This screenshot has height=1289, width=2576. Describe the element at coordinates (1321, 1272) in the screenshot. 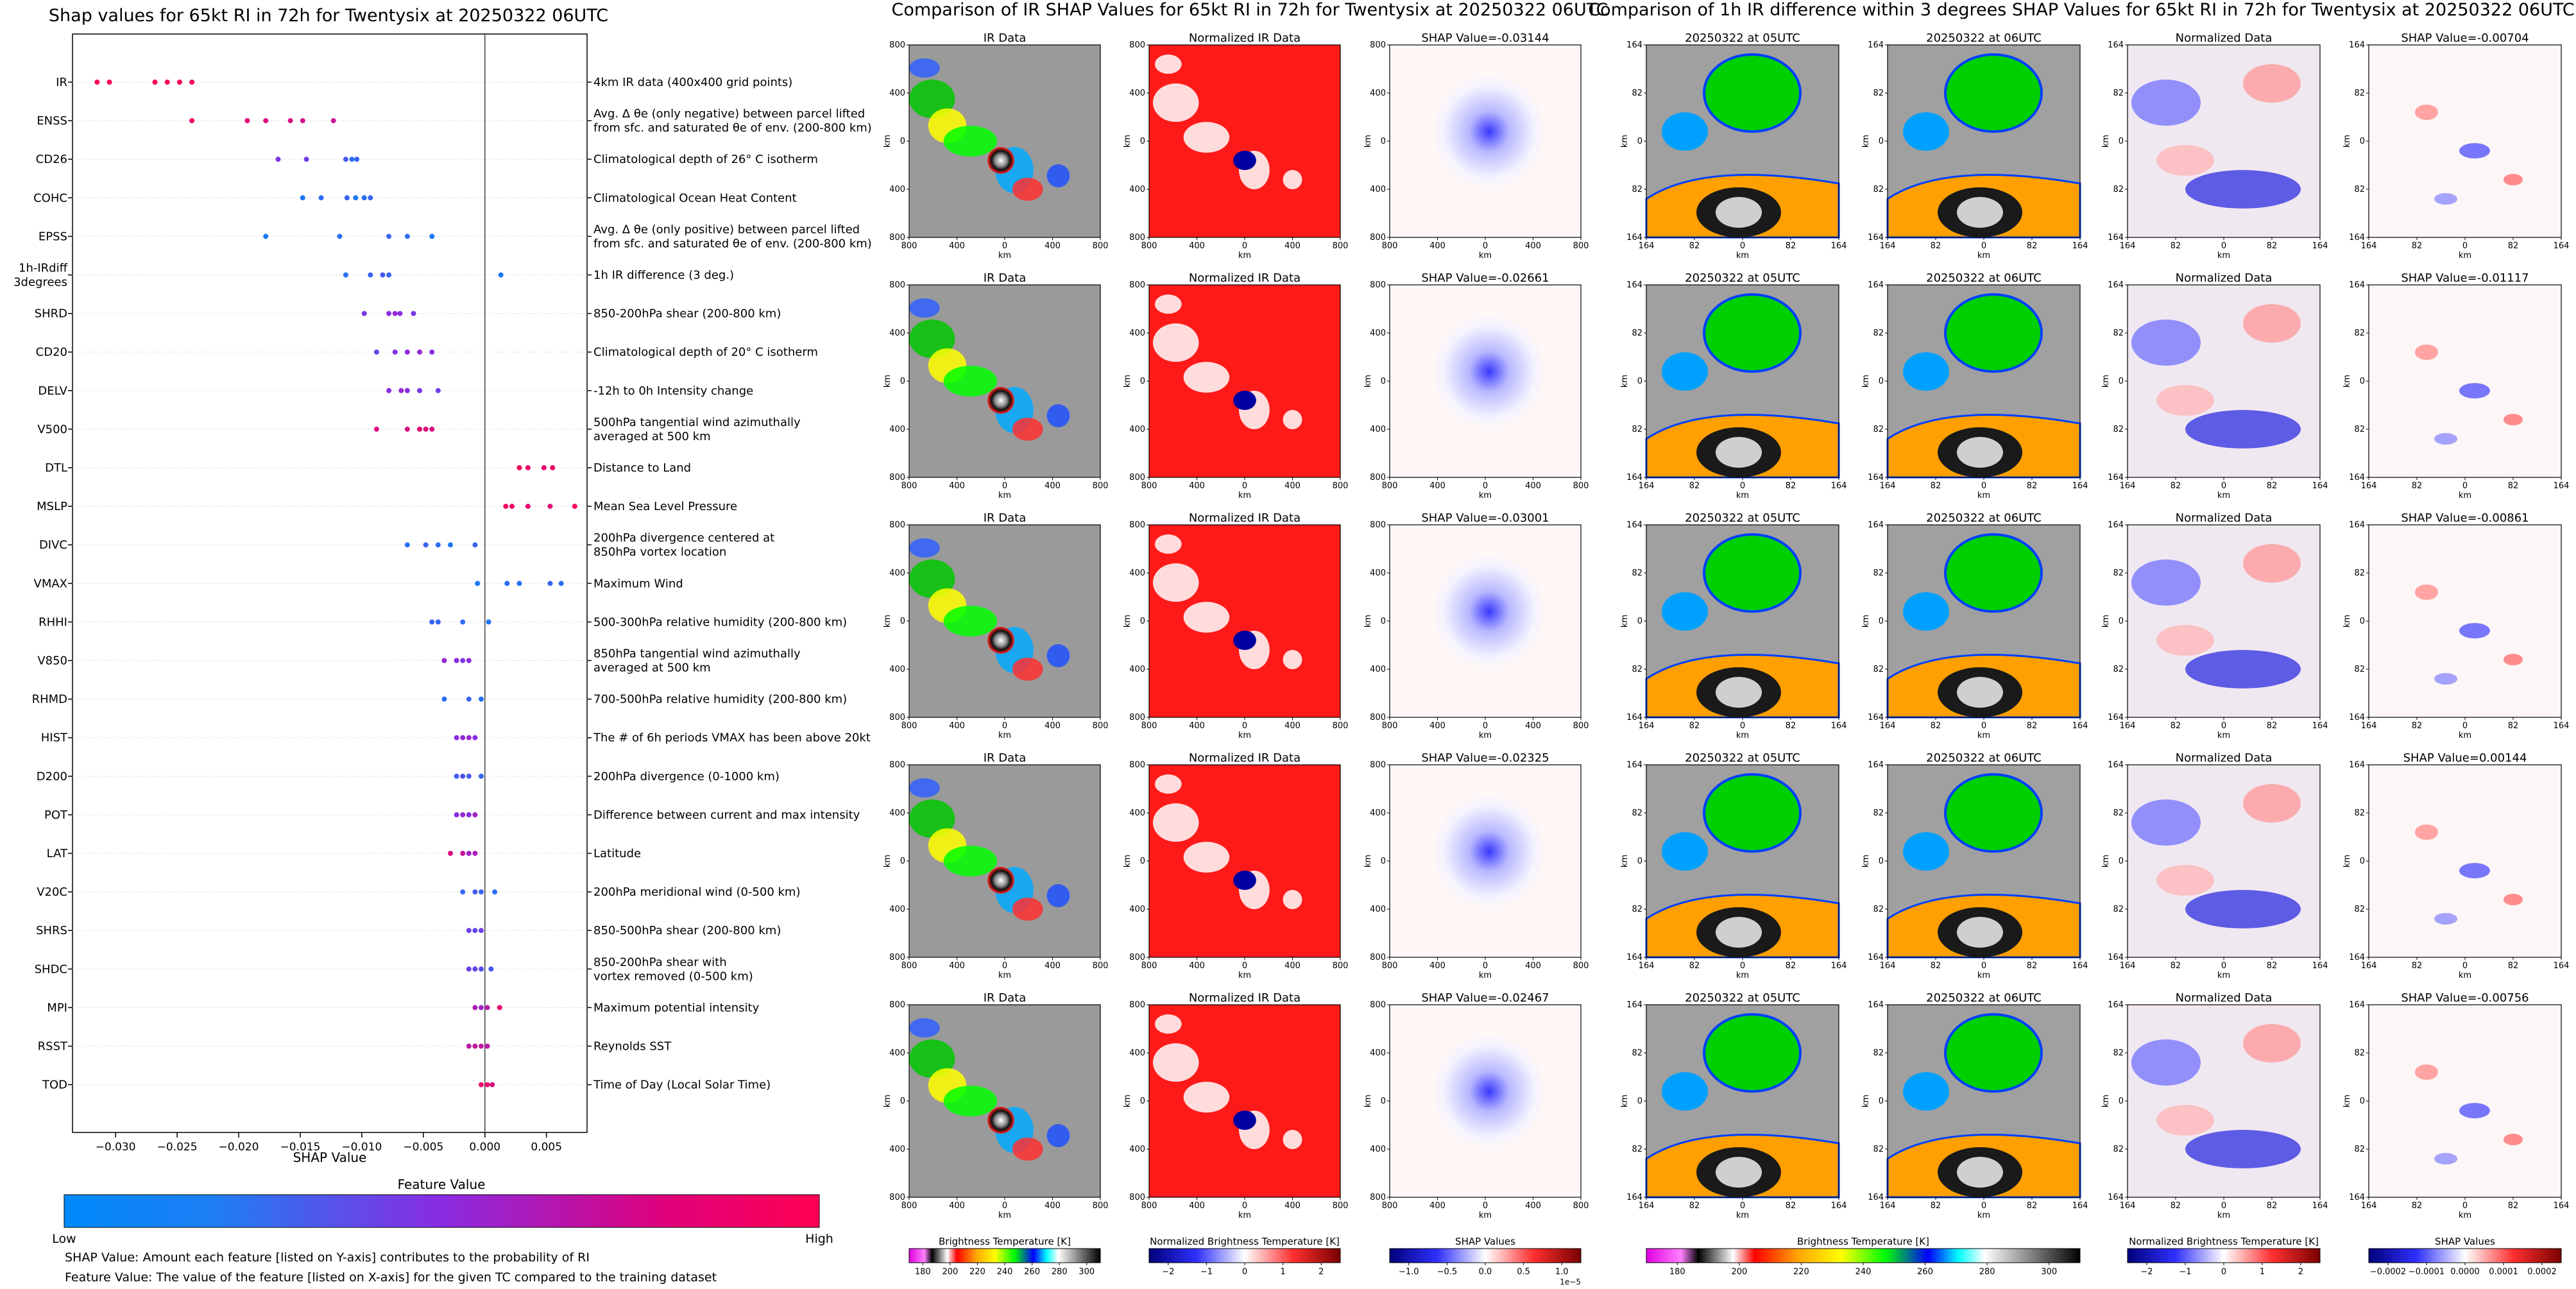

I see `colorbar-tick-label: 2` at that location.